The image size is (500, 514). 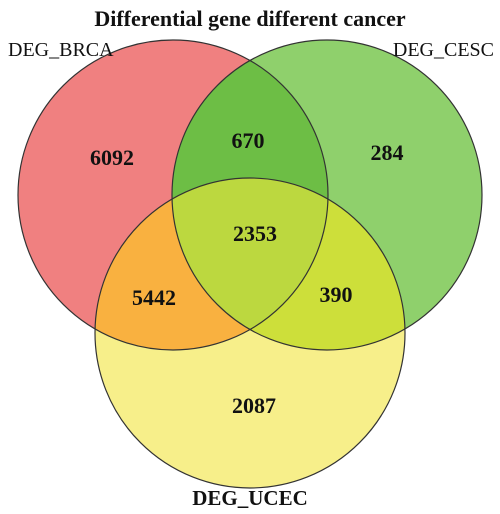 What do you see at coordinates (255, 233) in the screenshot?
I see `count-all-three: 2353` at bounding box center [255, 233].